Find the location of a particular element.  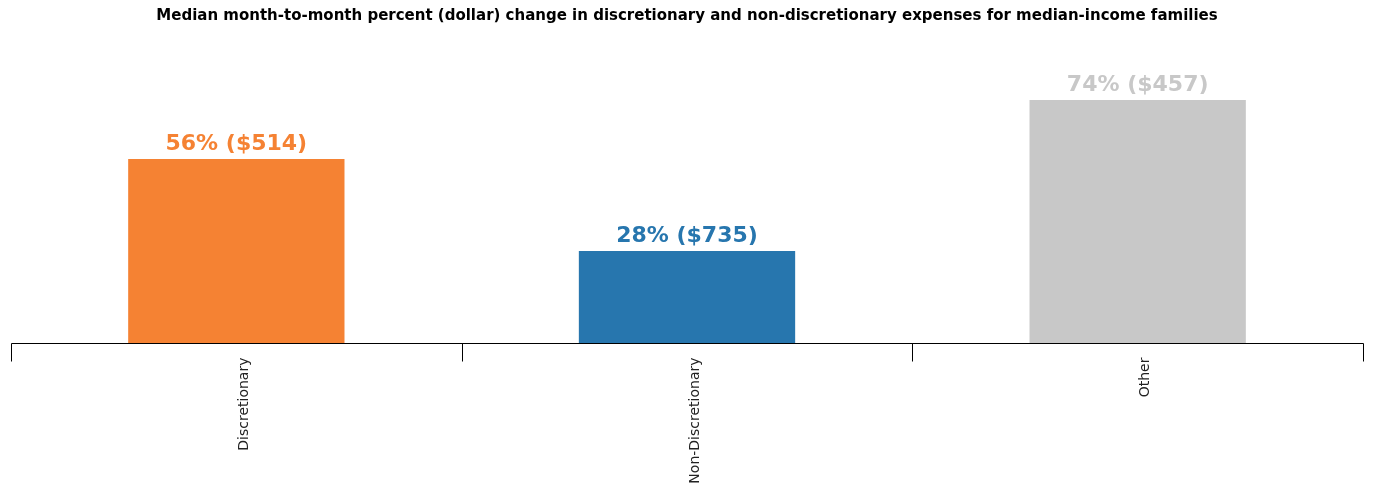

x-tick-label: Discretionary is located at coordinates (242, 404).